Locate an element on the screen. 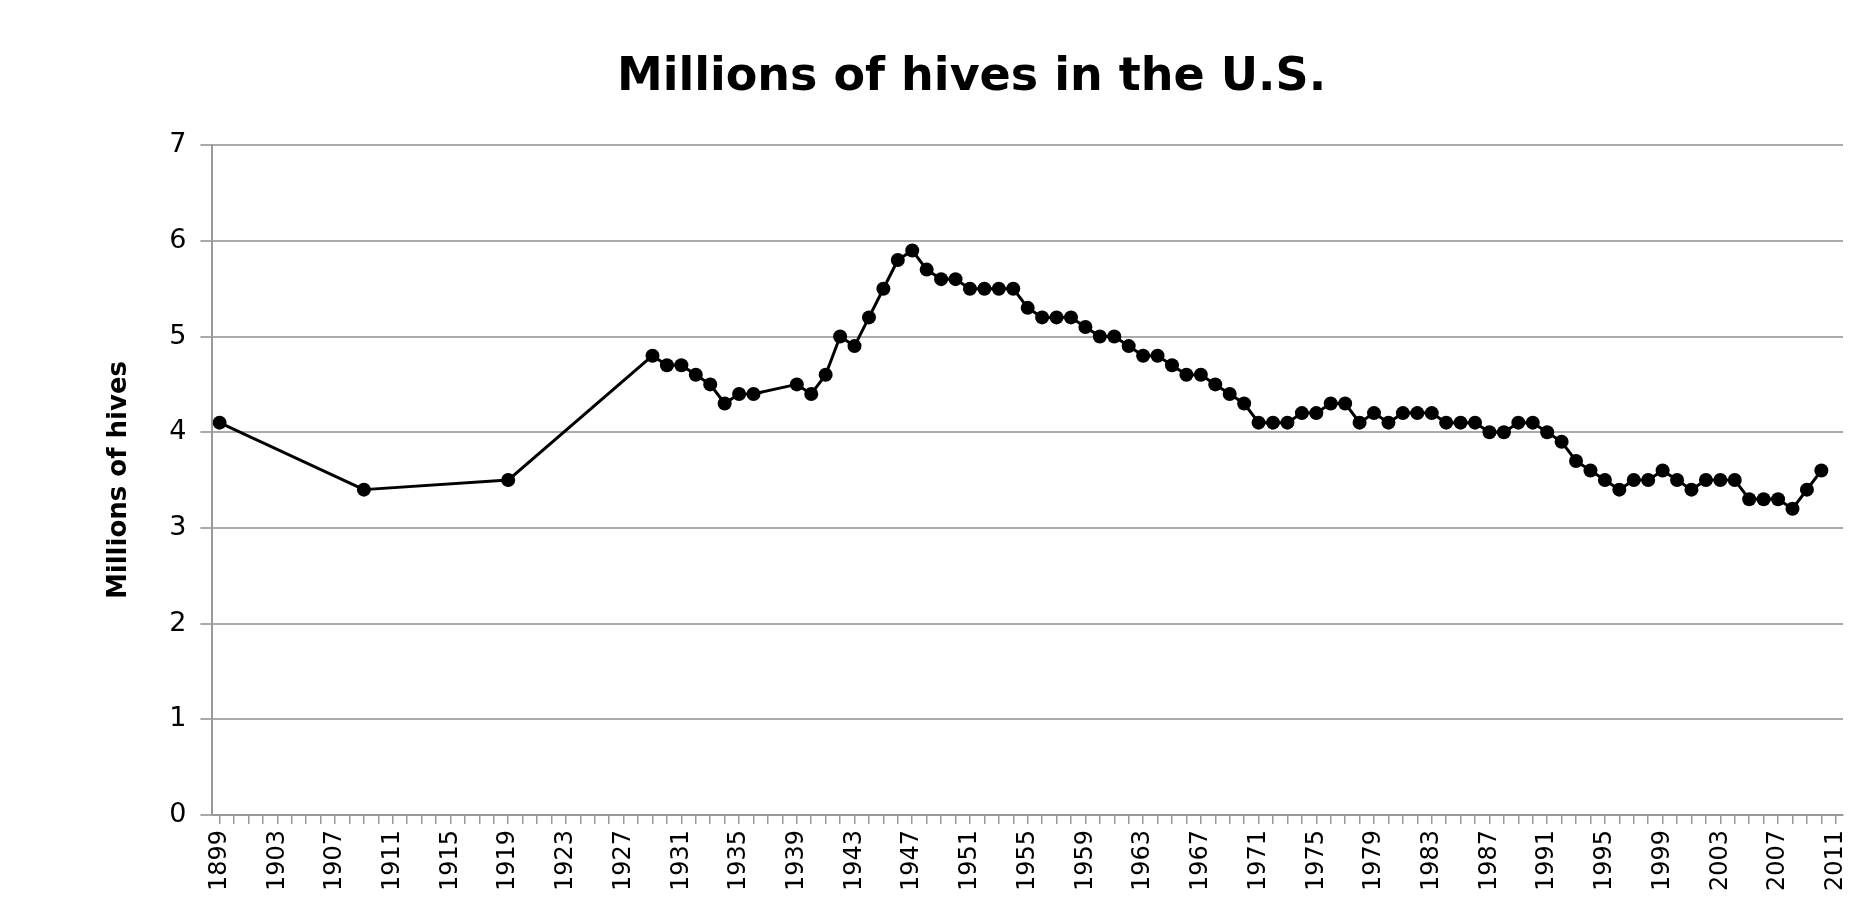 The width and height of the screenshot is (1873, 917). x-tick-label: 2011 is located at coordinates (1834, 860).